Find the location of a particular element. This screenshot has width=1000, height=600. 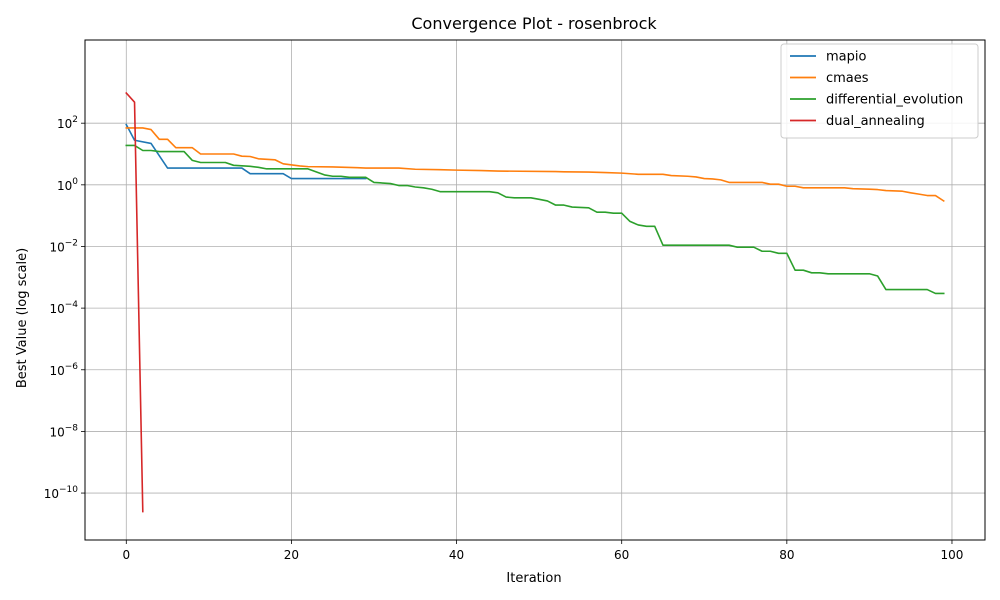

legend-box is located at coordinates (879, 91).